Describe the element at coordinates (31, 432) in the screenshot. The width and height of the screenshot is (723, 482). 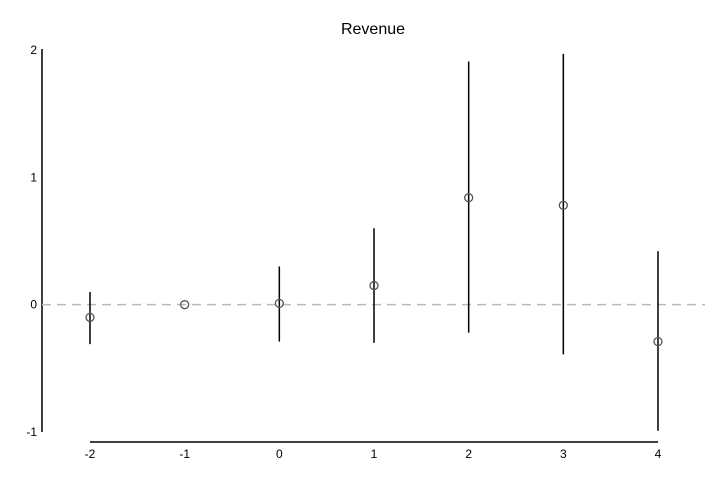
I see `y-tick-label: -1` at that location.